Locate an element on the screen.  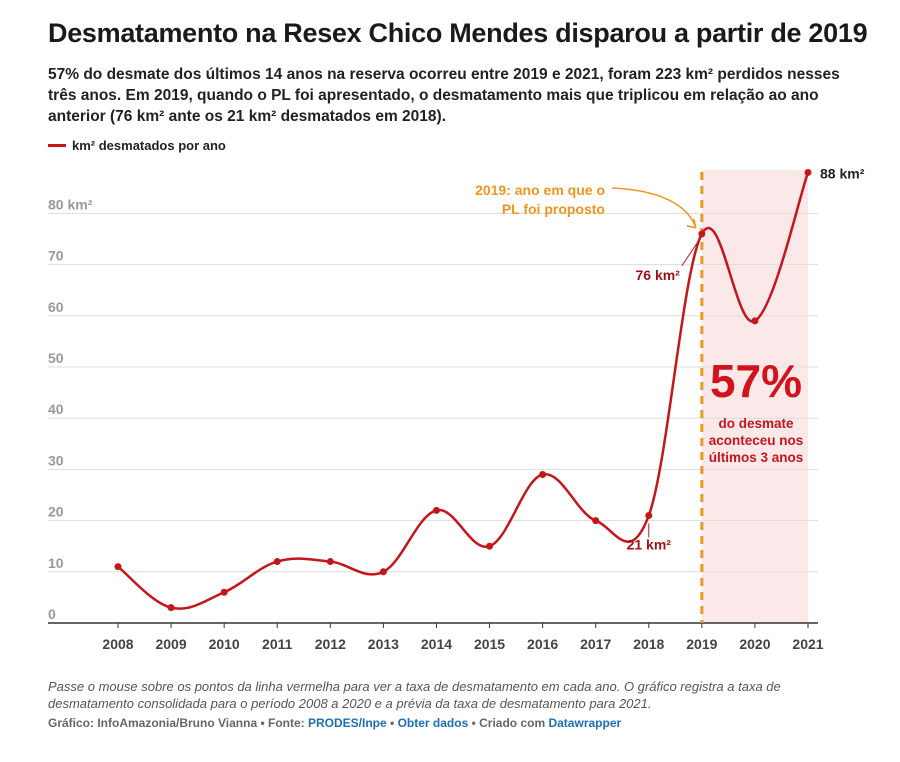
point-label: 76 km² is located at coordinates (657, 275).